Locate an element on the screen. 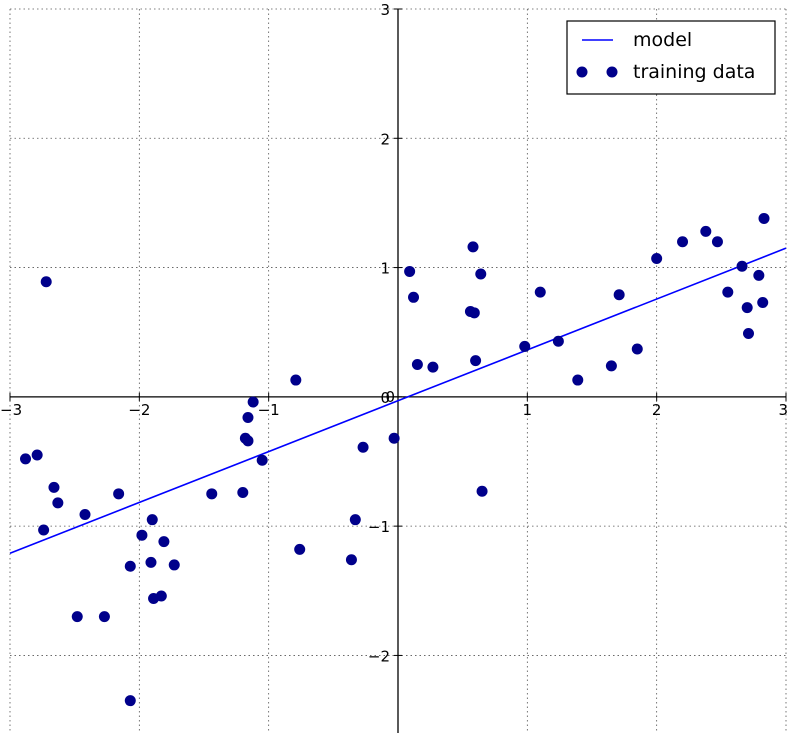 This screenshot has height=733, width=795. y-tick-label: 1 is located at coordinates (385, 269).